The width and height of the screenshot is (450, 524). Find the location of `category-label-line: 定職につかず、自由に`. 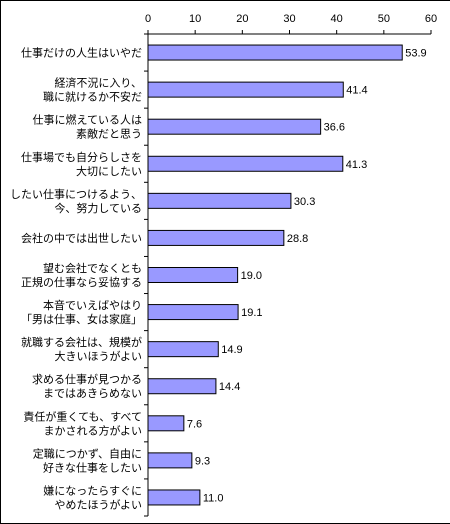

category-label-line: 定職につかず、自由に is located at coordinates (87, 453).